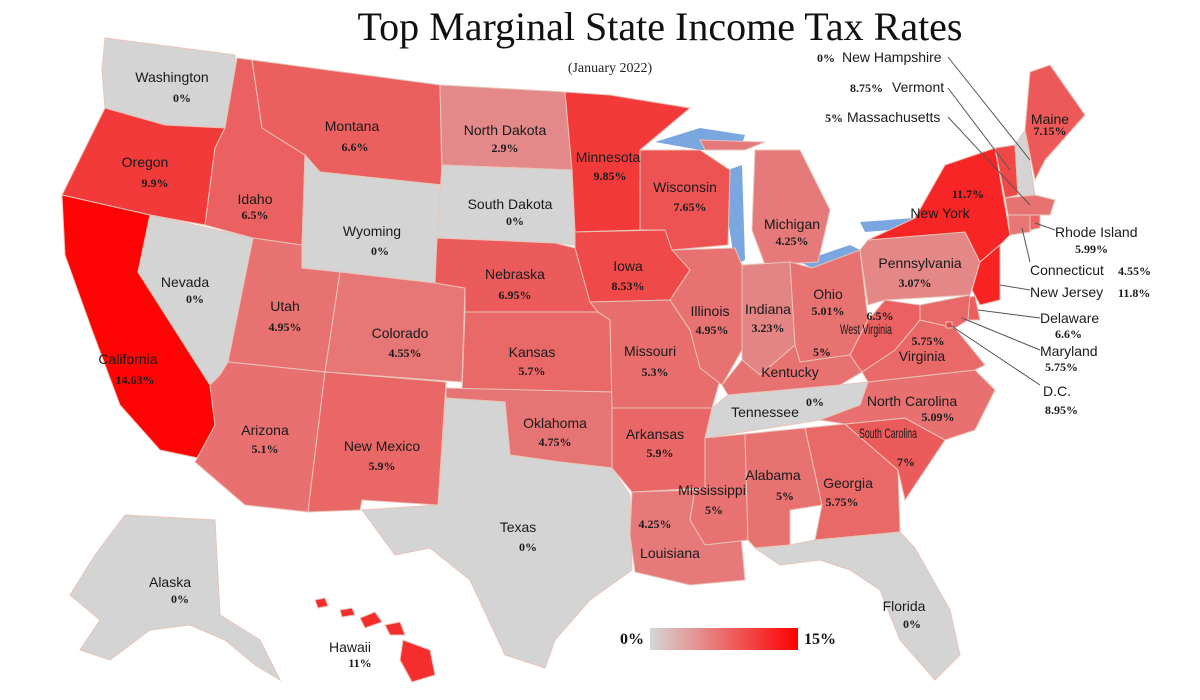 This screenshot has width=1200, height=700. I want to click on label-maine-name: Maine, so click(1050, 119).